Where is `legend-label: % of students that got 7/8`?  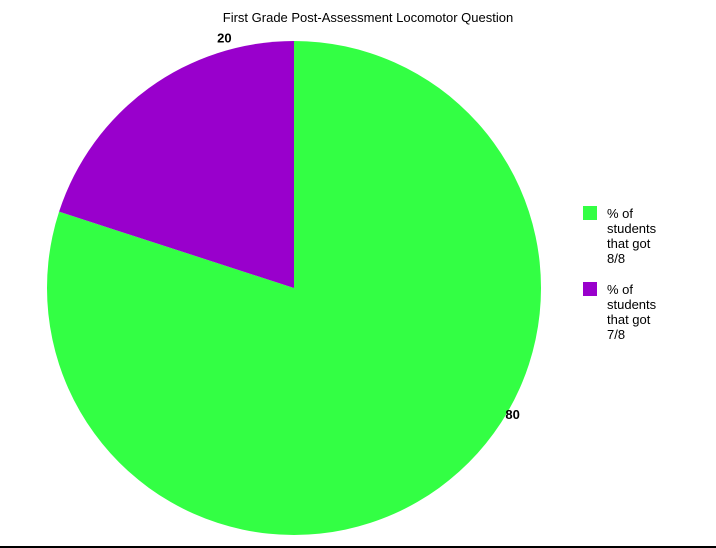
legend-label: % of students that got 7/8 is located at coordinates (632, 312).